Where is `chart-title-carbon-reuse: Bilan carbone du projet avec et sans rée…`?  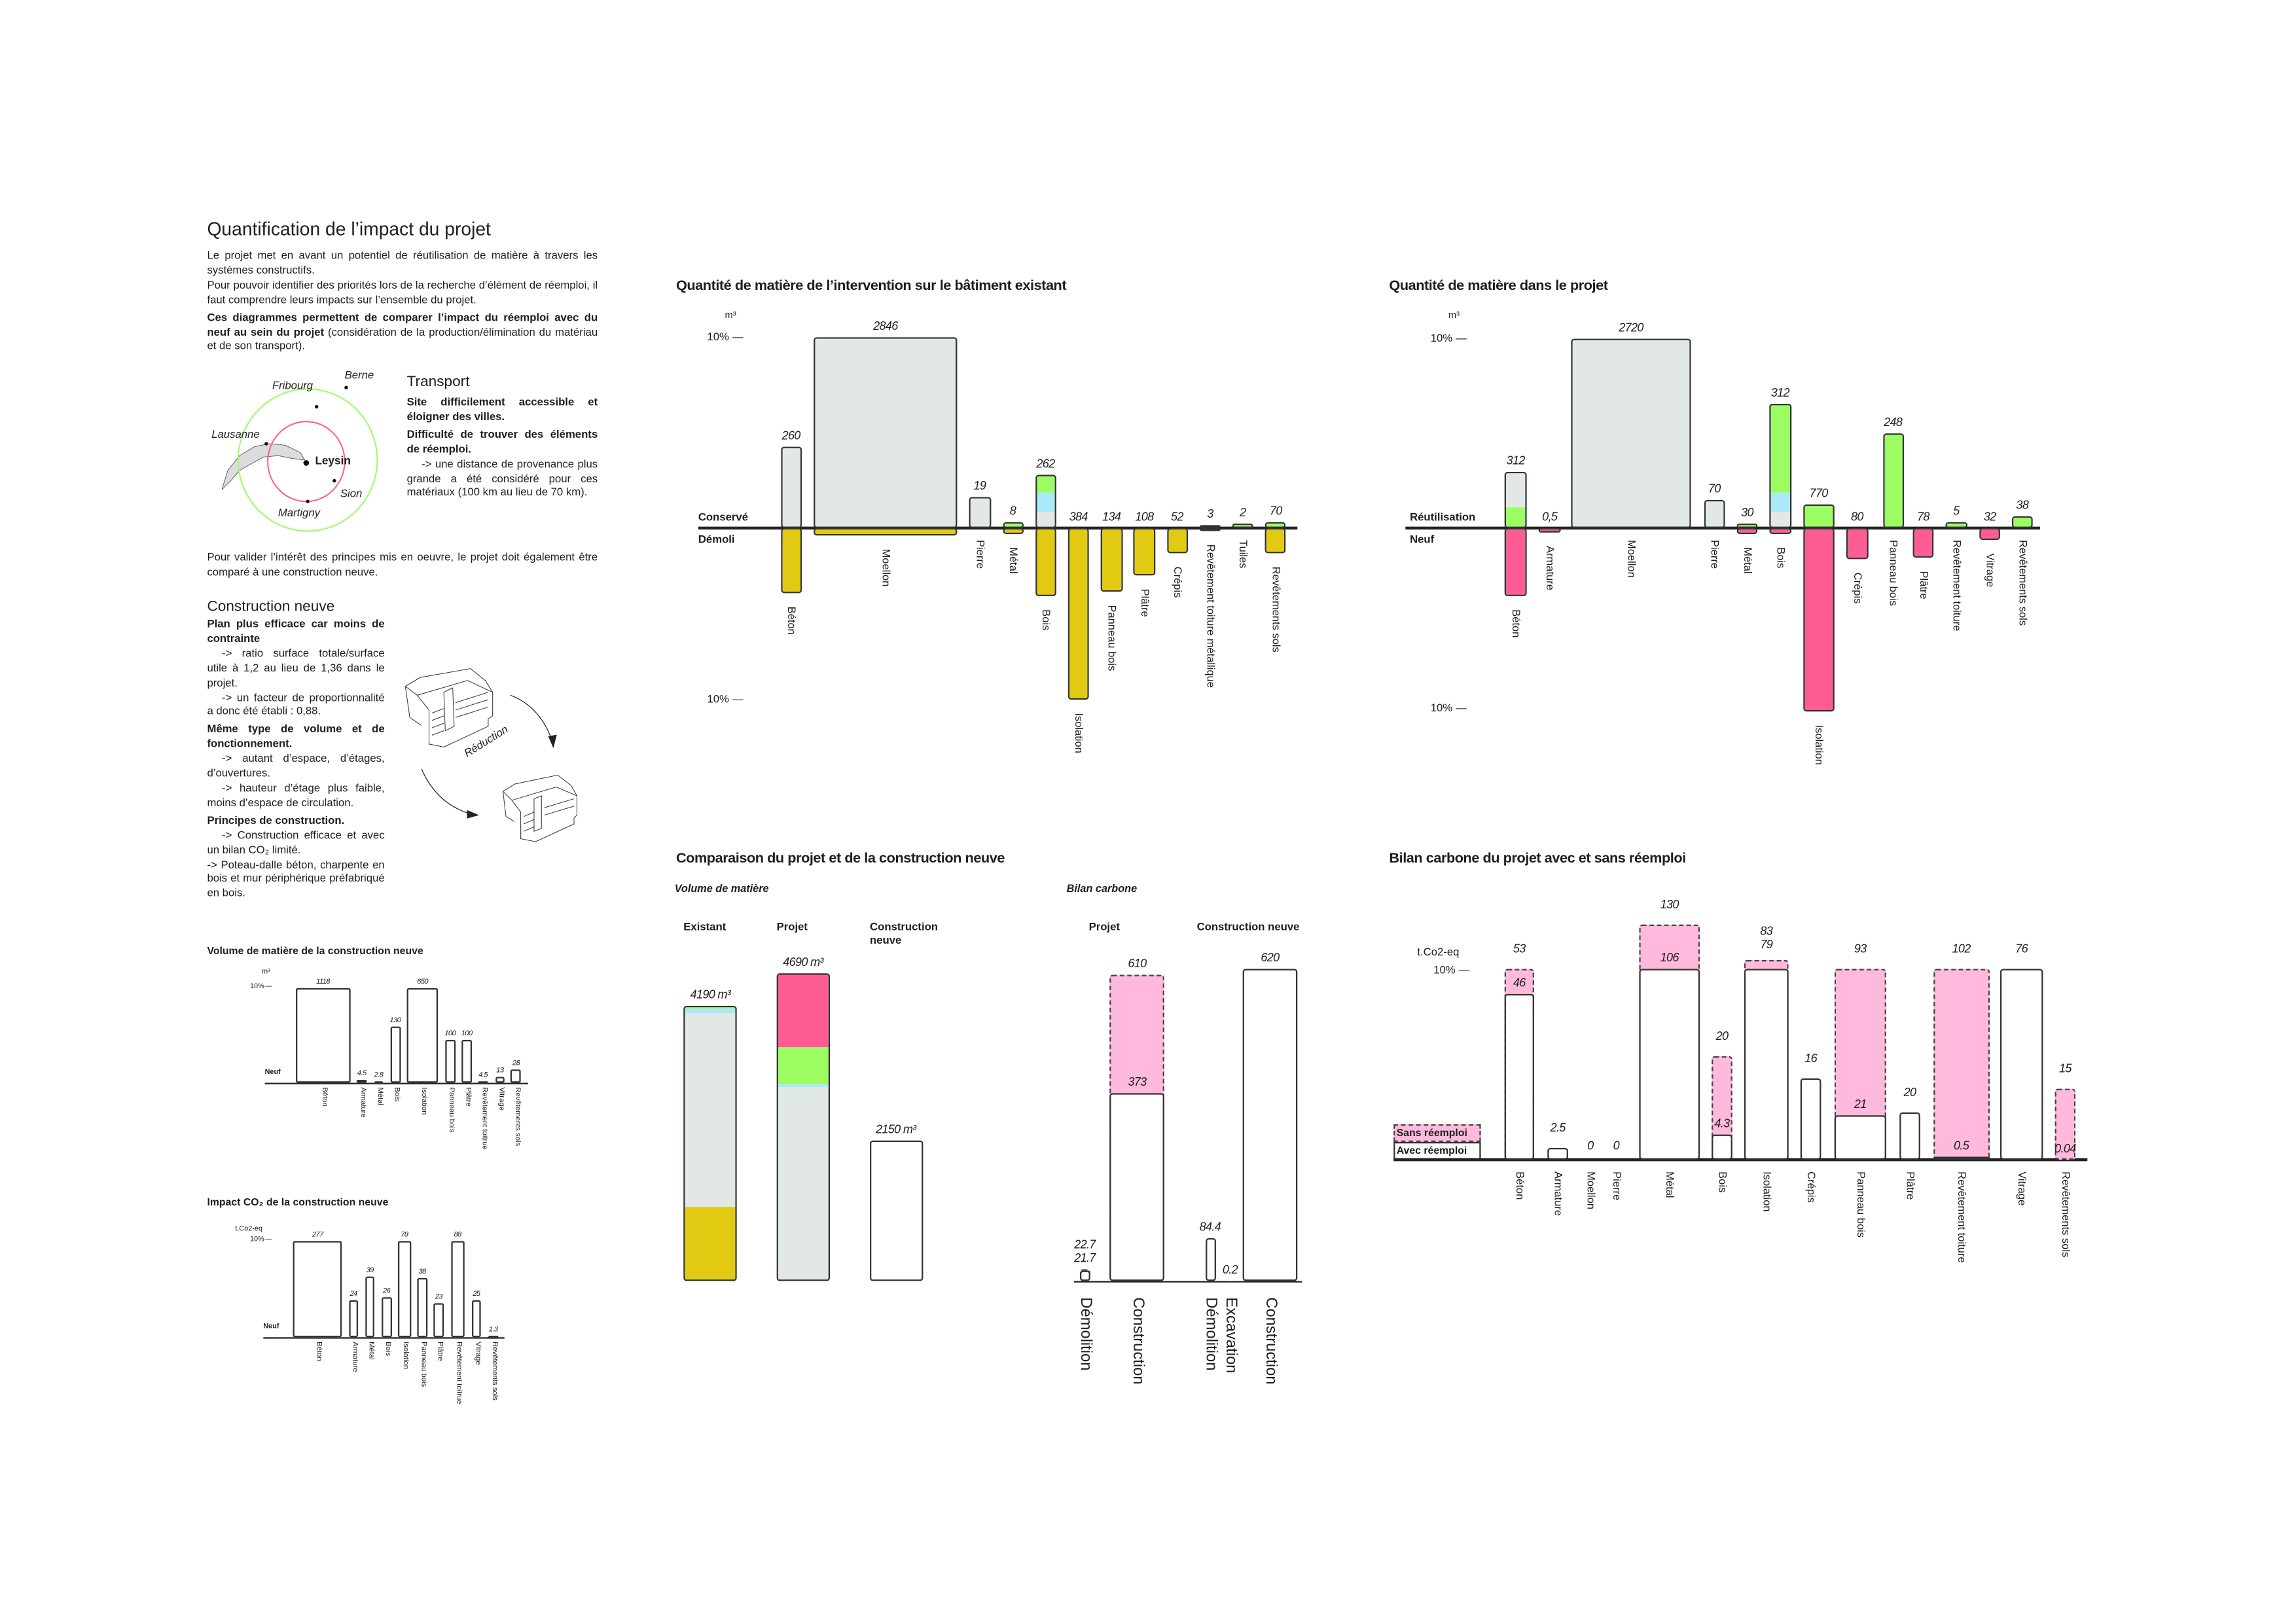
chart-title-carbon-reuse: Bilan carbone du projet avec et sans rée… is located at coordinates (1537, 859).